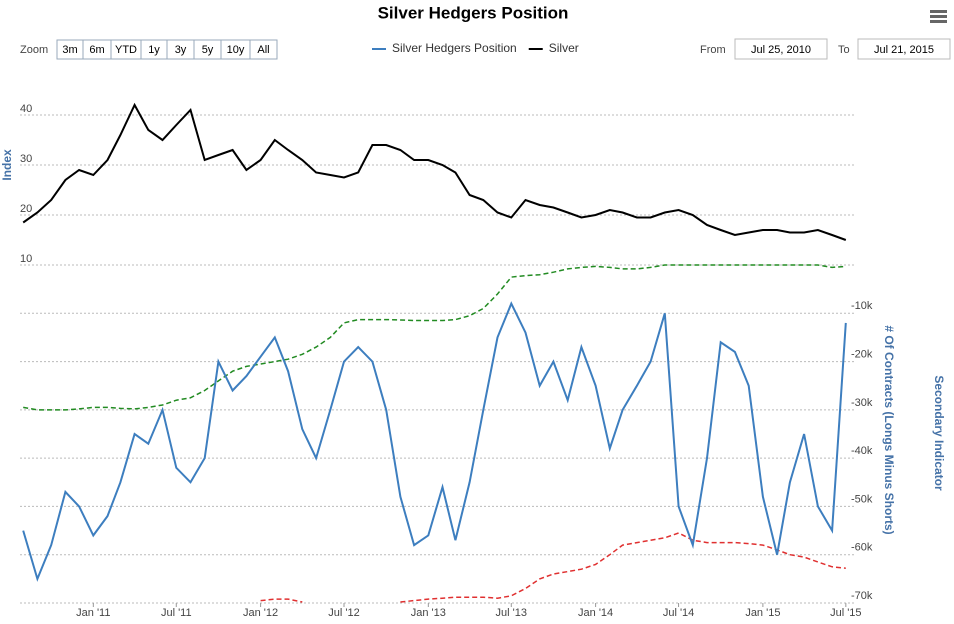 The image size is (954, 624). What do you see at coordinates (553, 567) in the screenshot?
I see `series-line` at bounding box center [553, 567].